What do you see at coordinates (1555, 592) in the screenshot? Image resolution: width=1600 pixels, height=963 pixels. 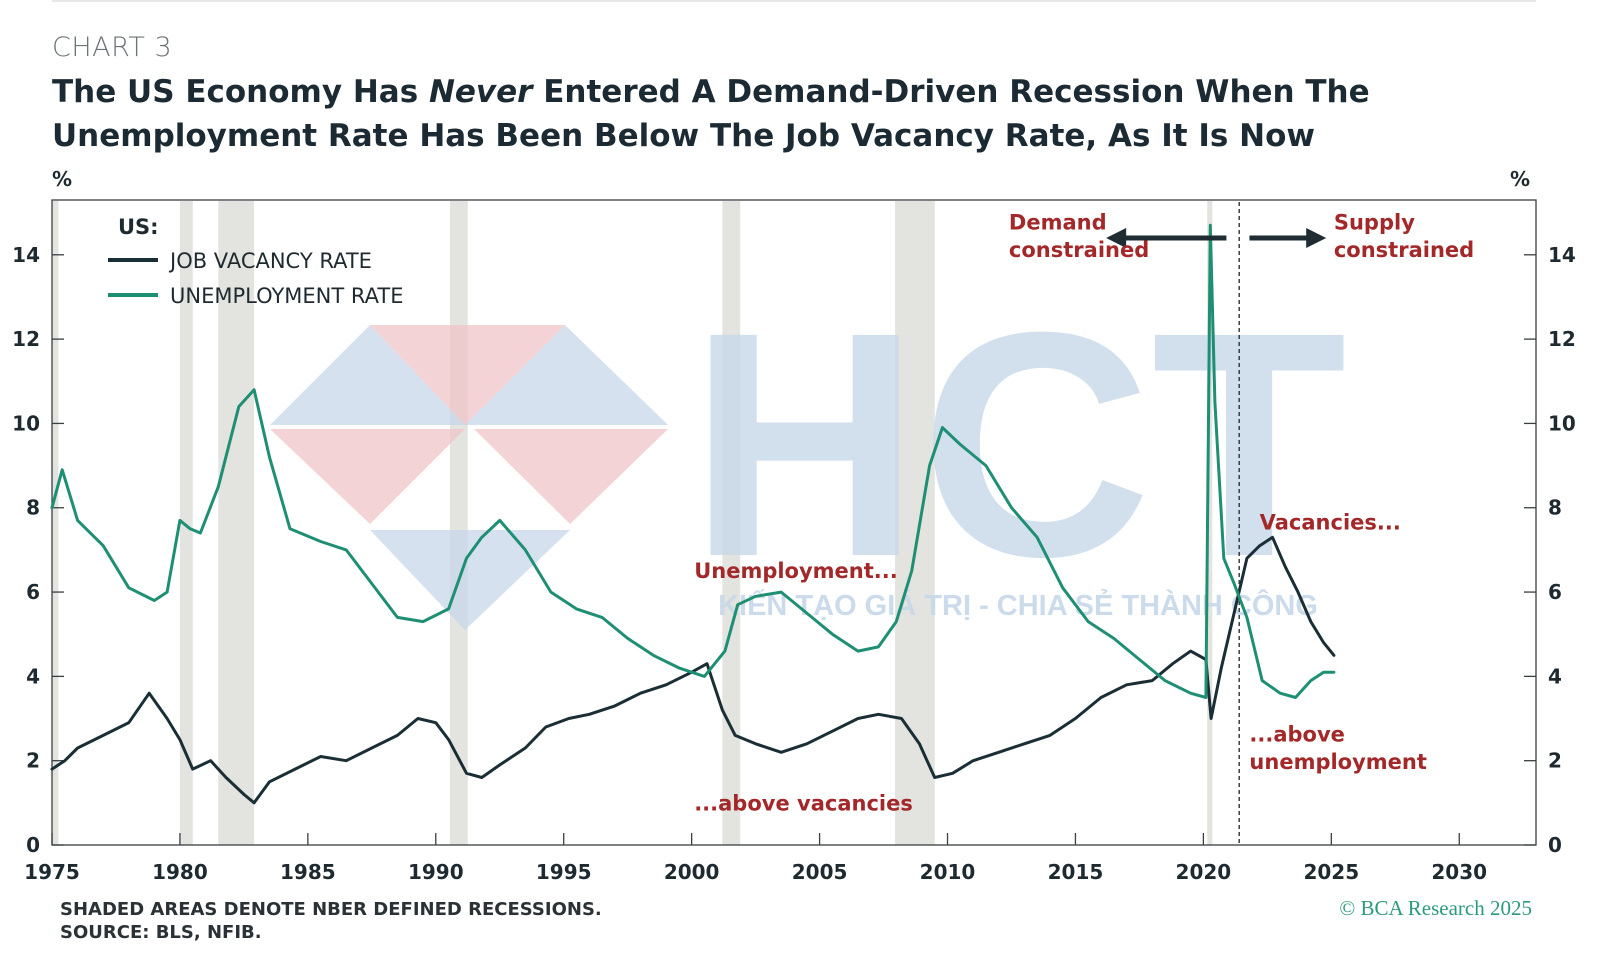 I see `y-tick-label-right: 6` at bounding box center [1555, 592].